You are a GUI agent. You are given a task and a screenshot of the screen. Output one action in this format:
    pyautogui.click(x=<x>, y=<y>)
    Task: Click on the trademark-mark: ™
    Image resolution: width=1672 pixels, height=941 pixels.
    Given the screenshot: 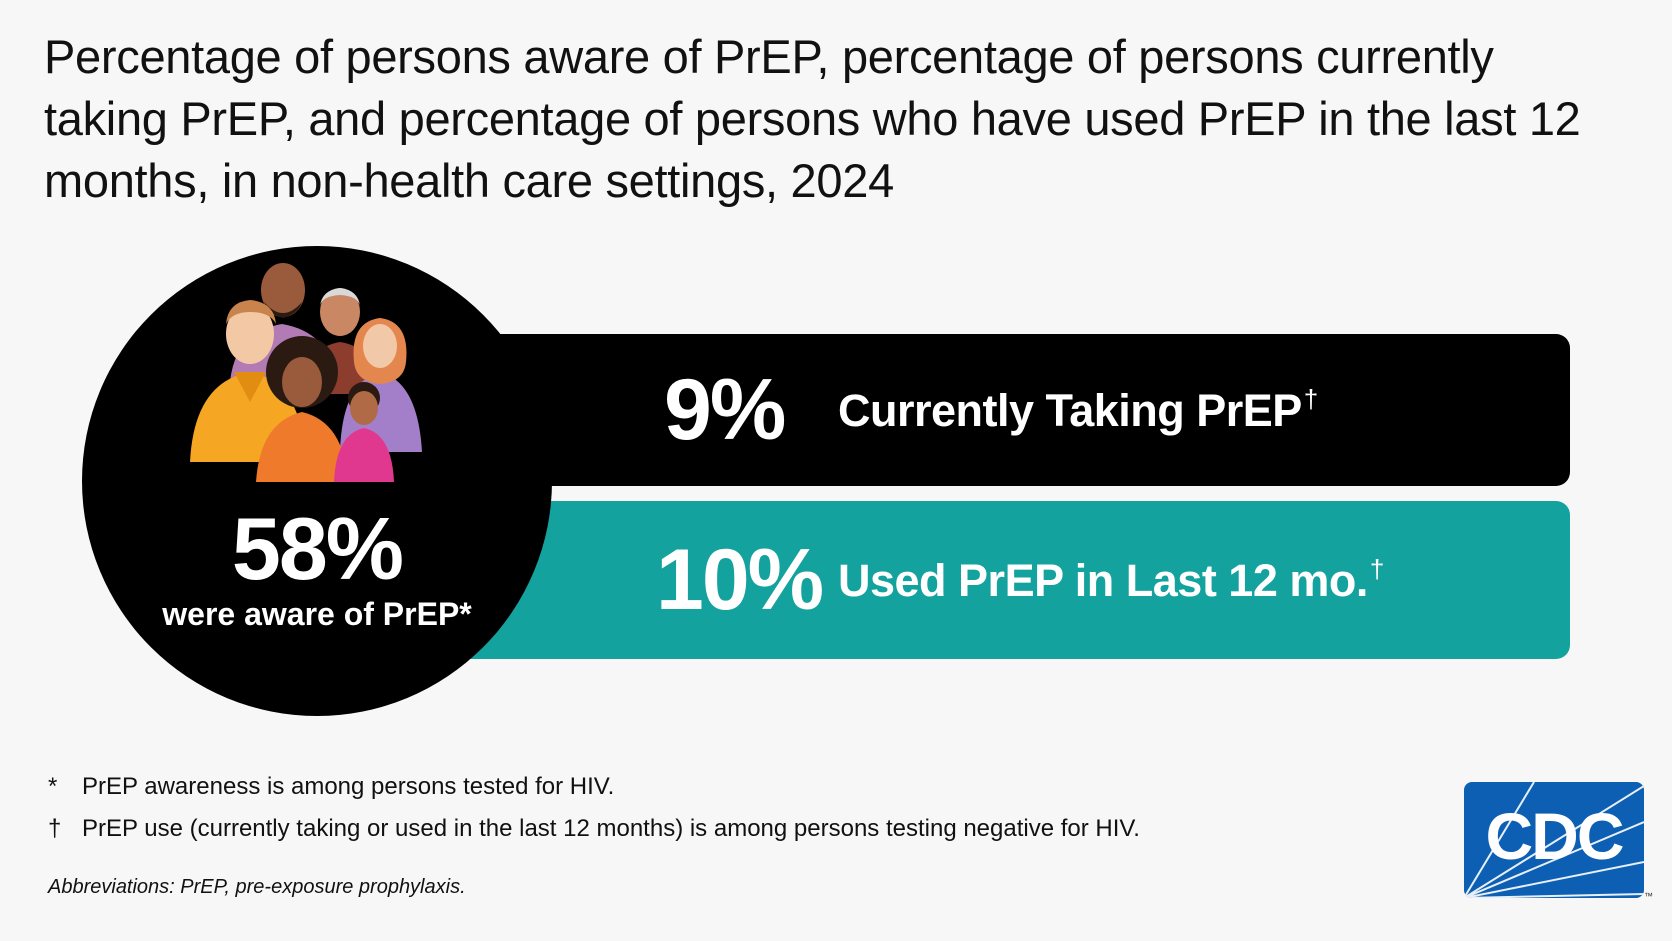 What is the action you would take?
    pyautogui.click(x=1648, y=896)
    